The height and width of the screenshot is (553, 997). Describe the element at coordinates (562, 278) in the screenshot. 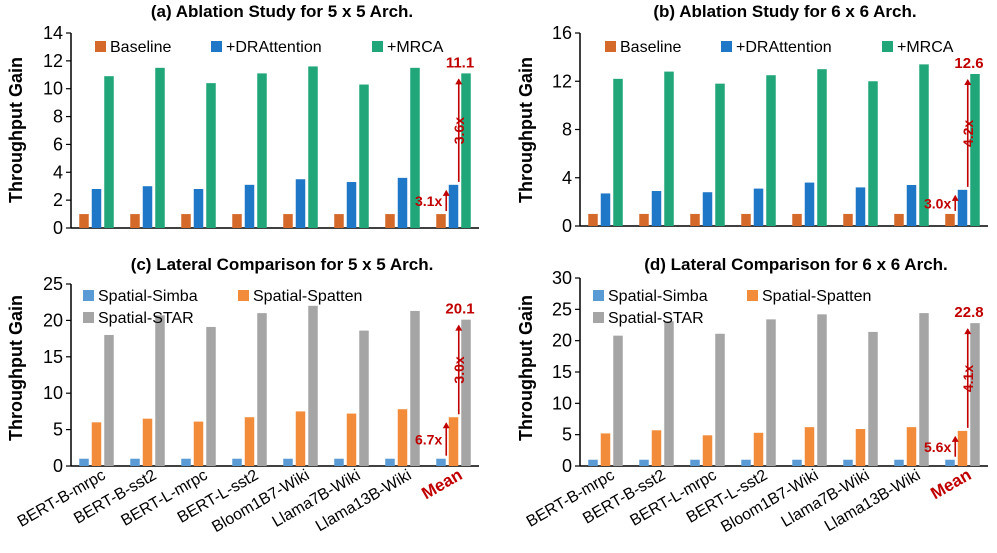

I see `y-tick-label-d: 30` at that location.